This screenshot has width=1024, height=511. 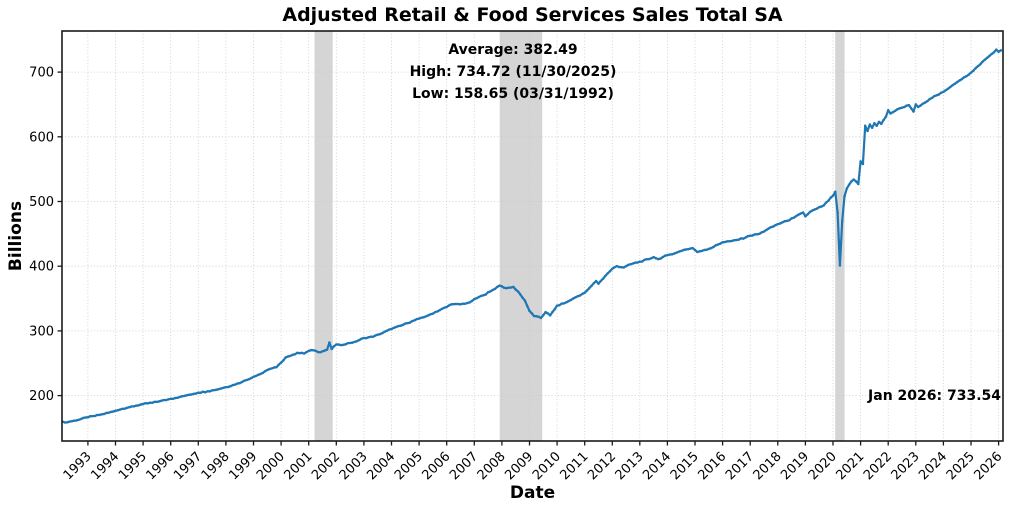 What do you see at coordinates (657, 466) in the screenshot?
I see `x-tick-label: 2014` at bounding box center [657, 466].